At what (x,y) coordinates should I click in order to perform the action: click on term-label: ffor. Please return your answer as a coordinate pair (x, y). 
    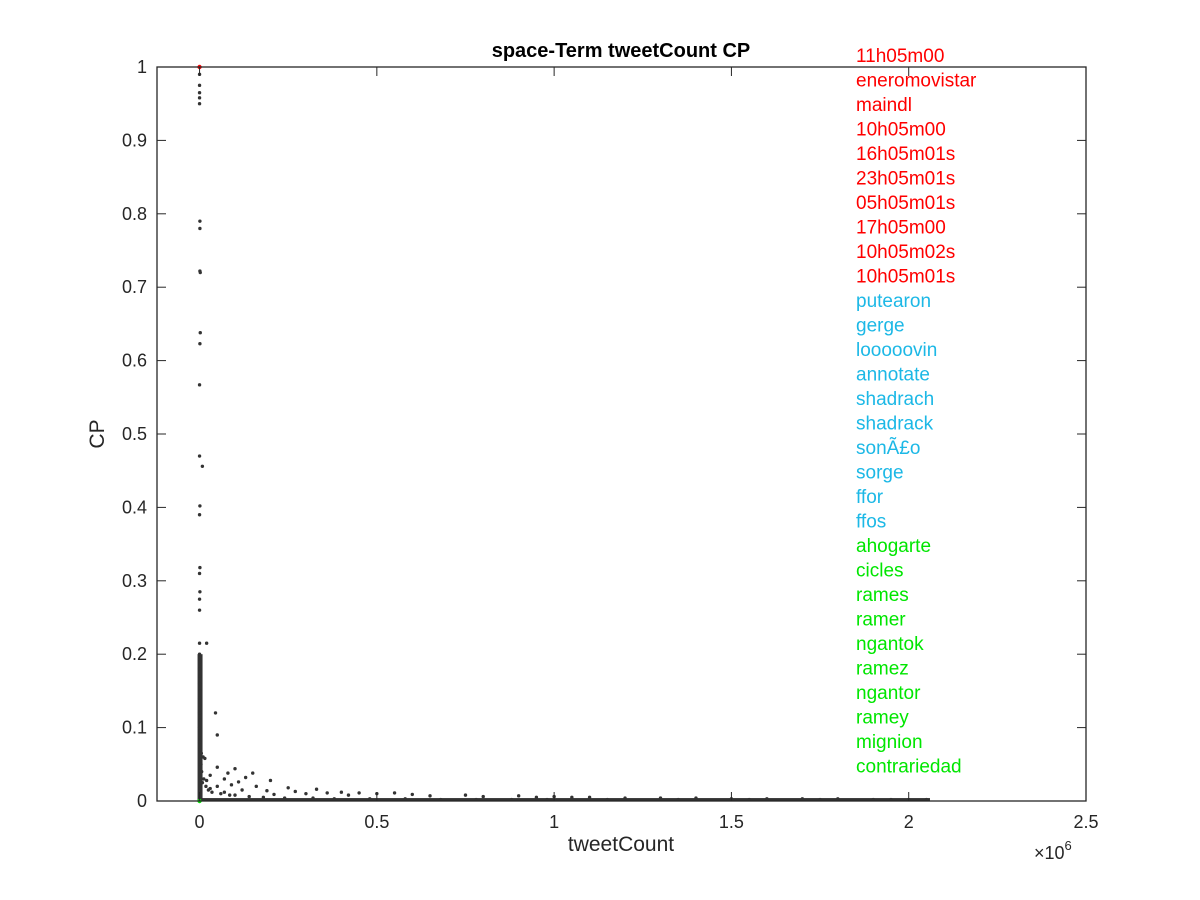
    Looking at the image, I should click on (870, 497).